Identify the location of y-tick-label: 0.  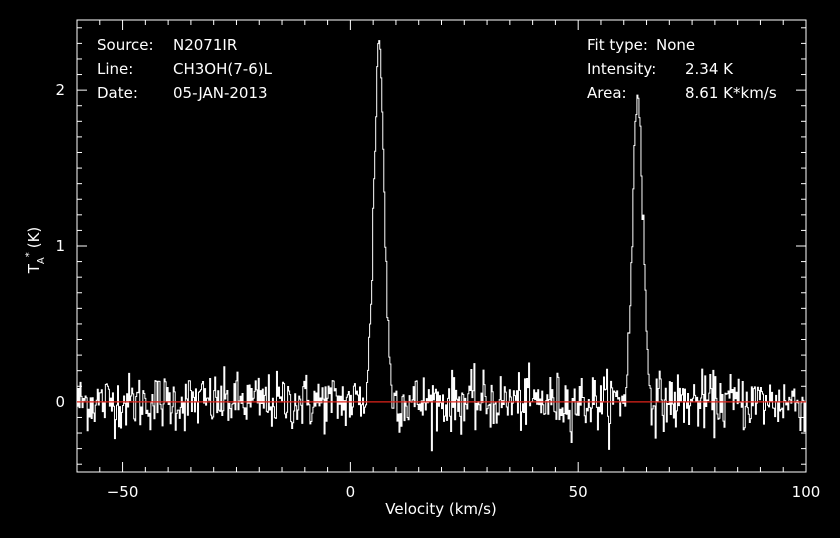
(60, 402).